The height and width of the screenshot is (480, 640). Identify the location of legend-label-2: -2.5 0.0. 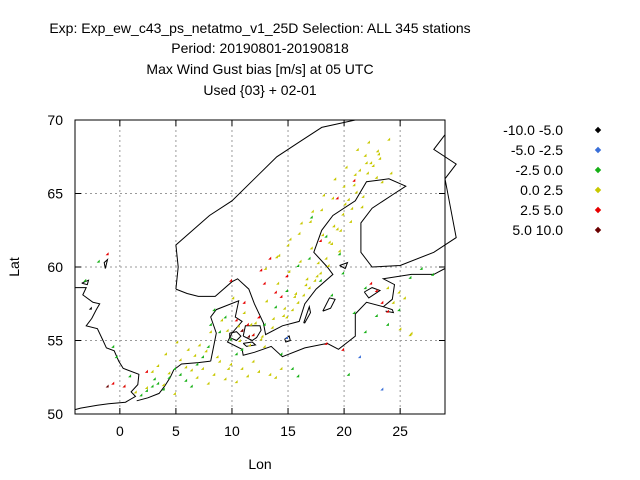
(540, 170).